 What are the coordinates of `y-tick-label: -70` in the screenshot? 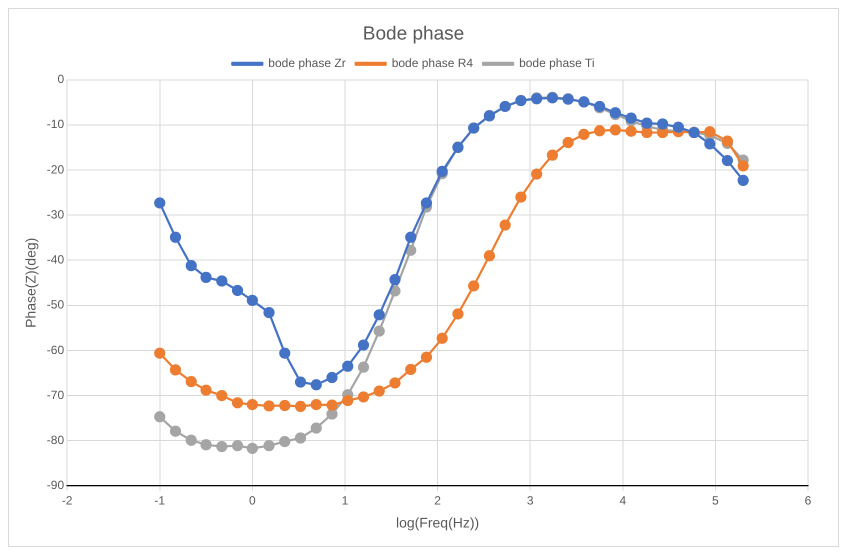 It's located at (55, 395).